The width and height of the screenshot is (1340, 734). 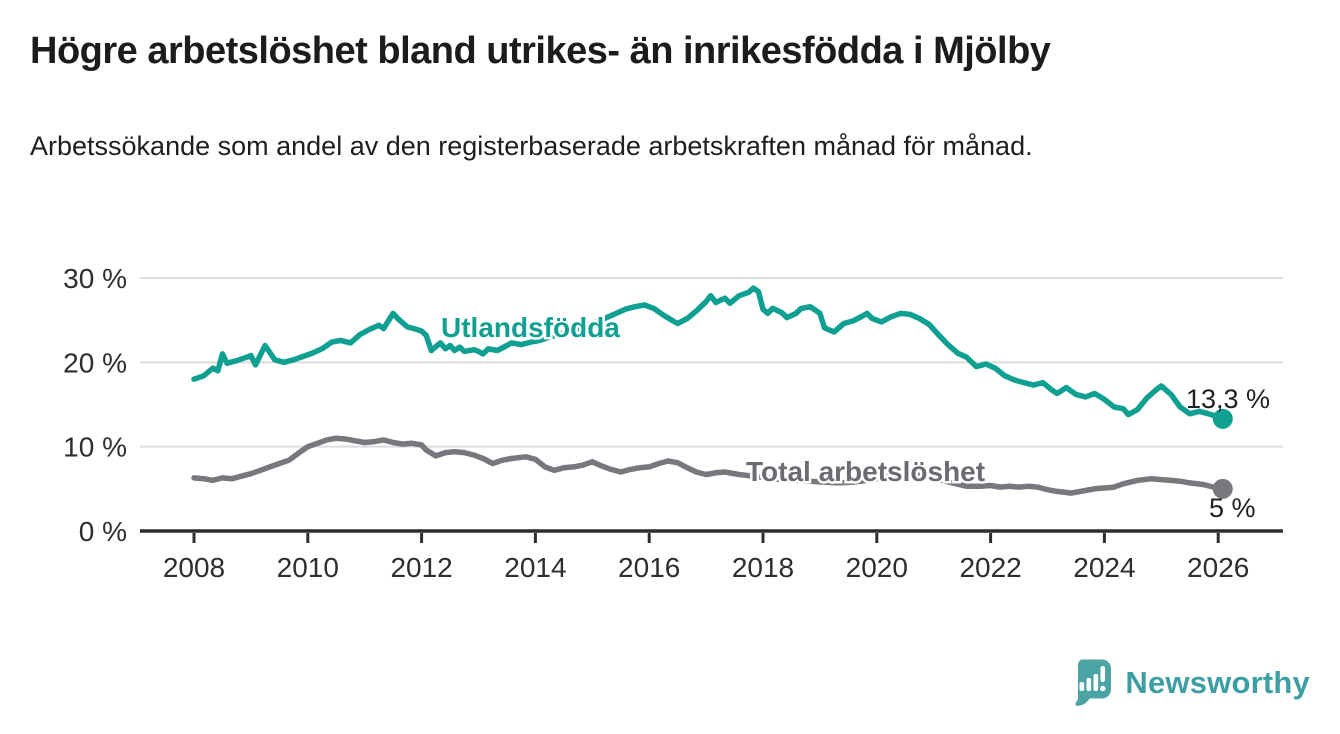 What do you see at coordinates (95, 362) in the screenshot?
I see `y-axis-label-20: 20 %` at bounding box center [95, 362].